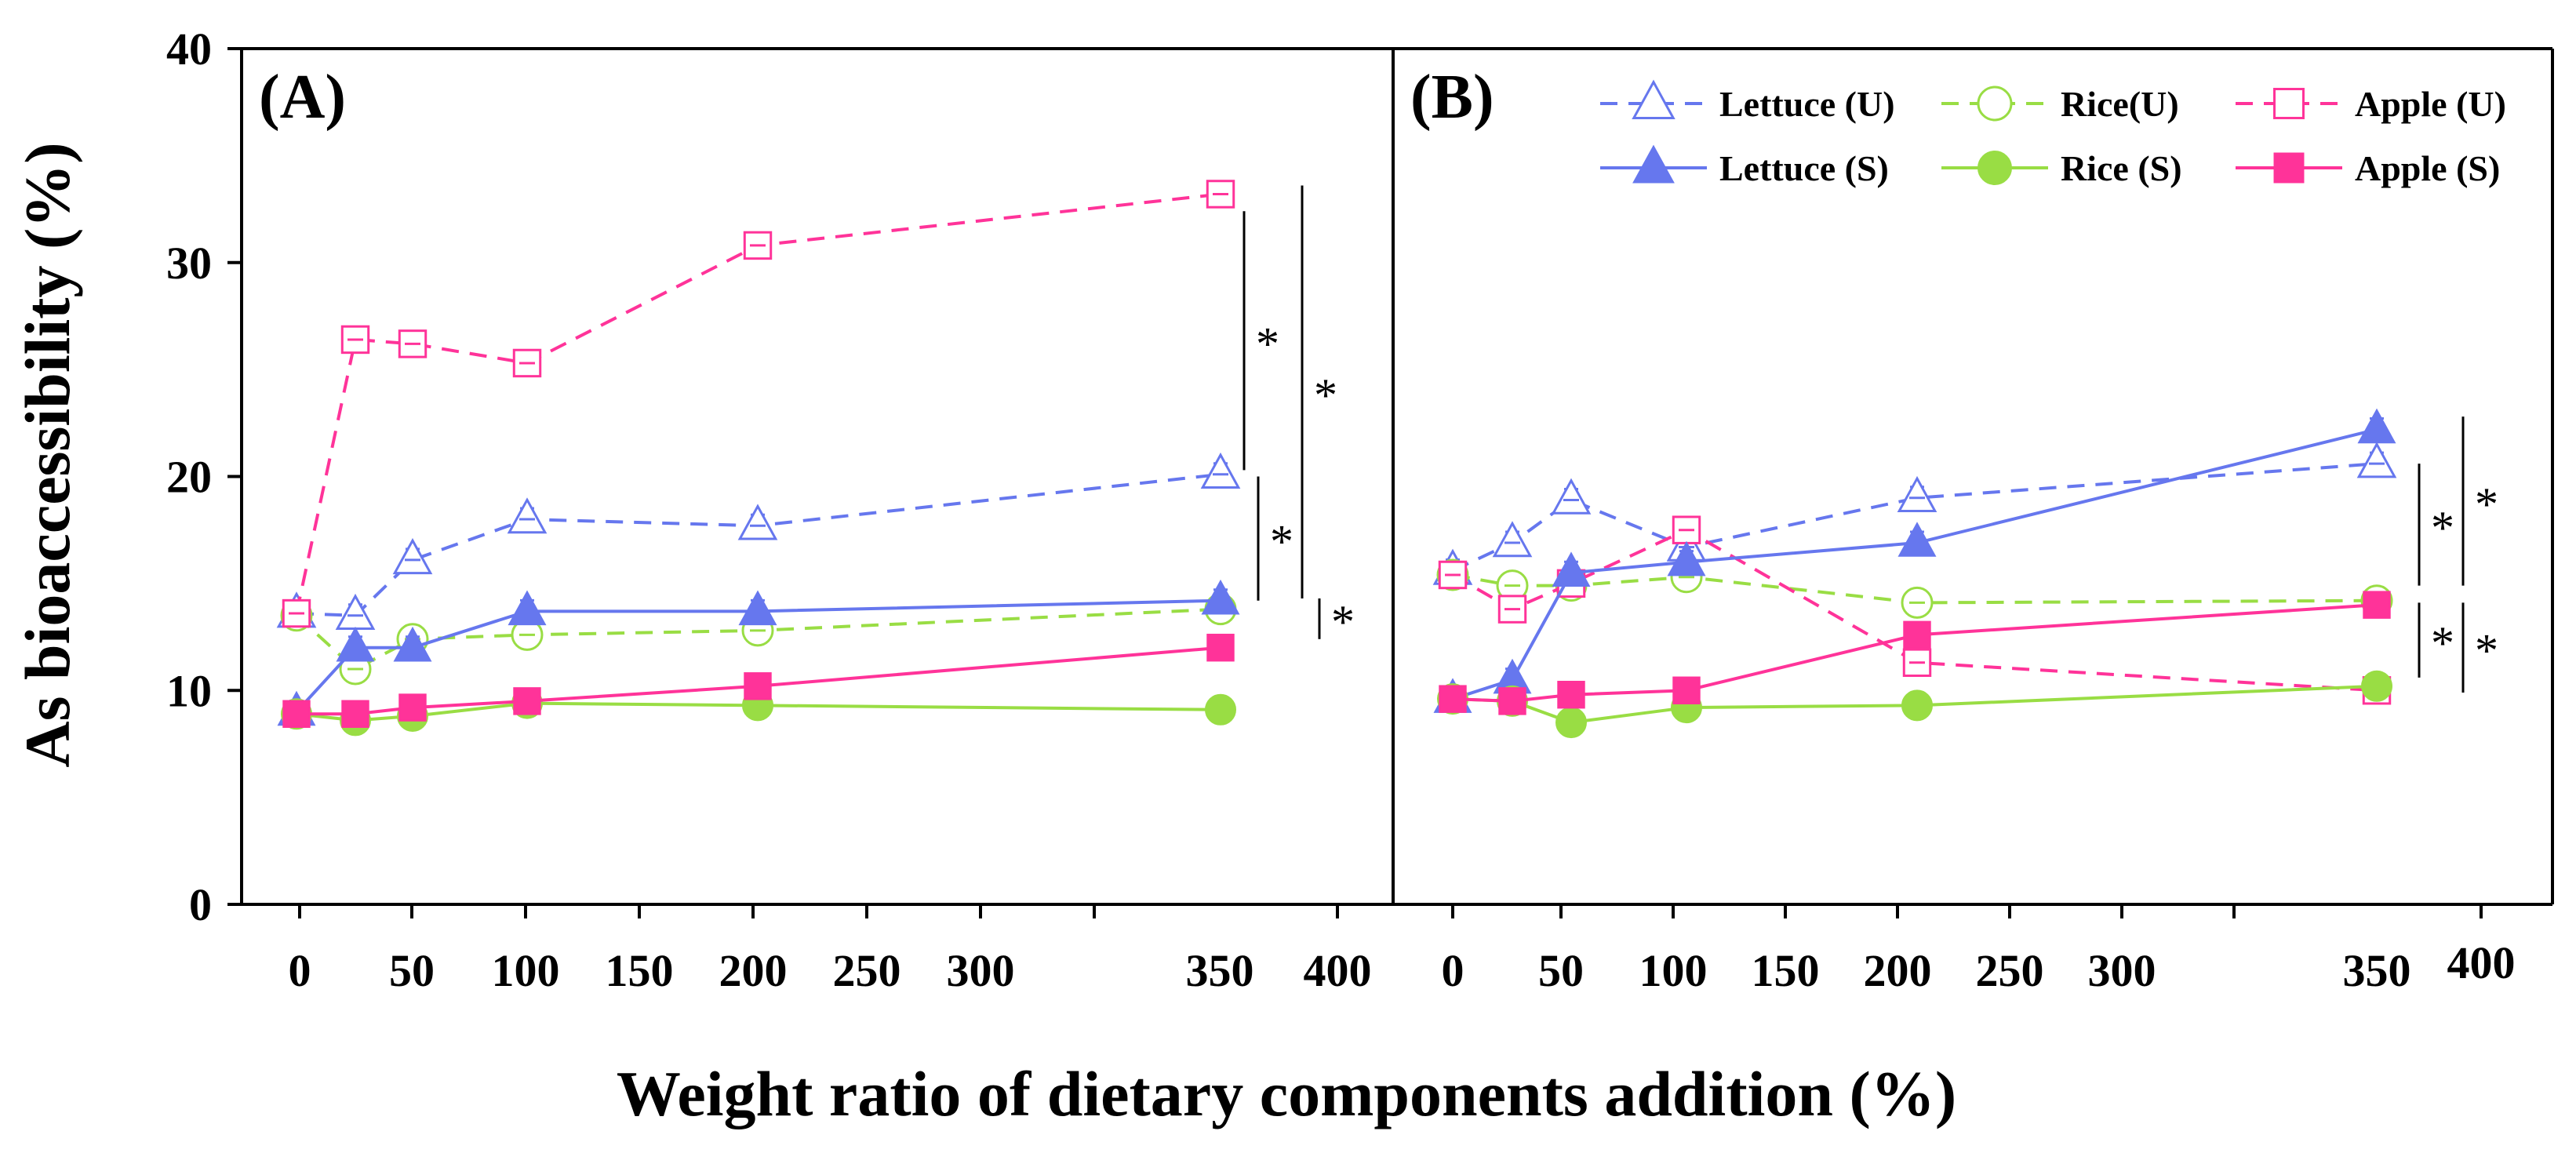  What do you see at coordinates (2430, 104) in the screenshot?
I see `legend-label: Apple (U)` at bounding box center [2430, 104].